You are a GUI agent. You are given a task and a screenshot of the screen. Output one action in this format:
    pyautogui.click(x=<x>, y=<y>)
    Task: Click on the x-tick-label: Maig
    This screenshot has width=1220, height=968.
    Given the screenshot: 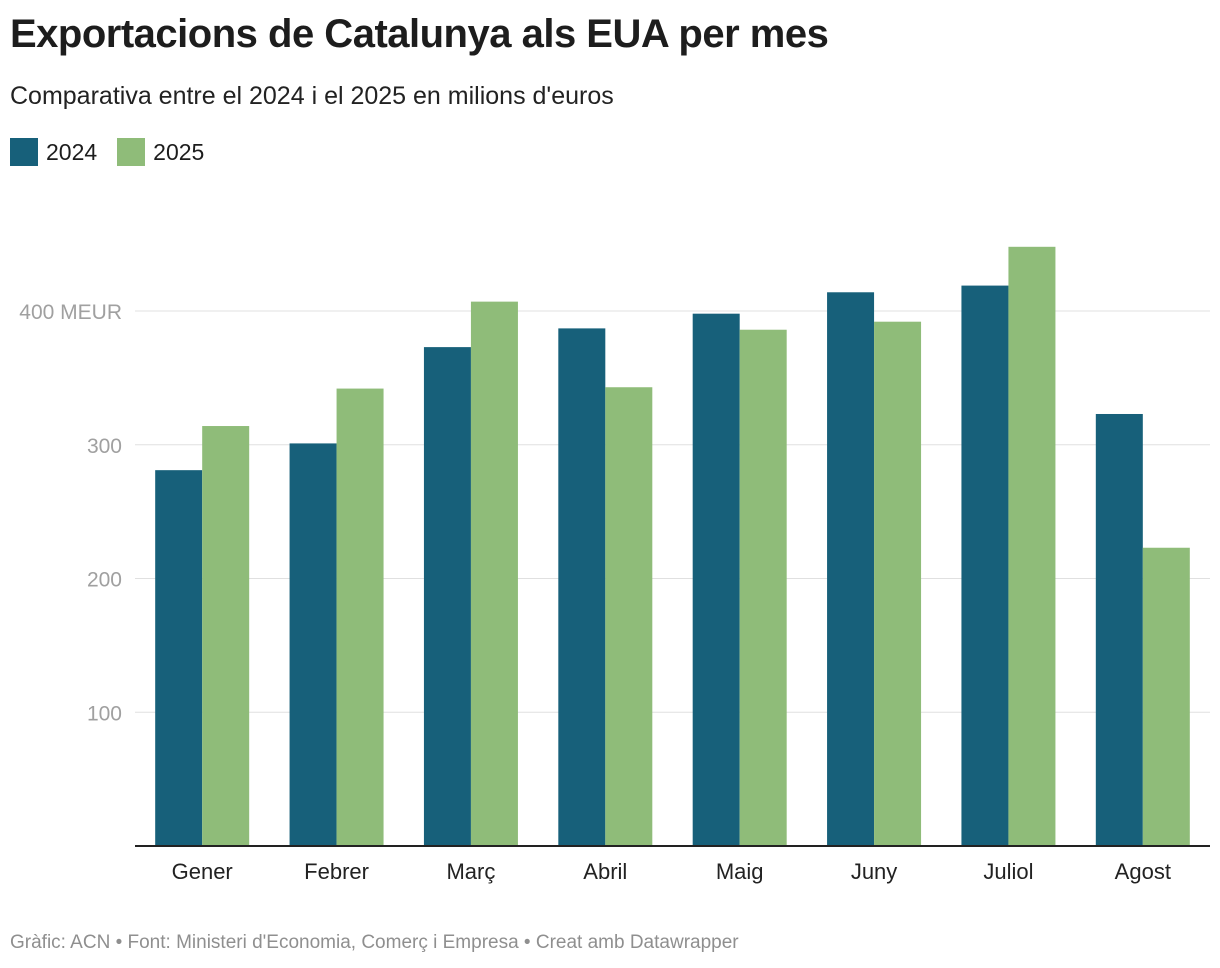 What is the action you would take?
    pyautogui.click(x=740, y=871)
    